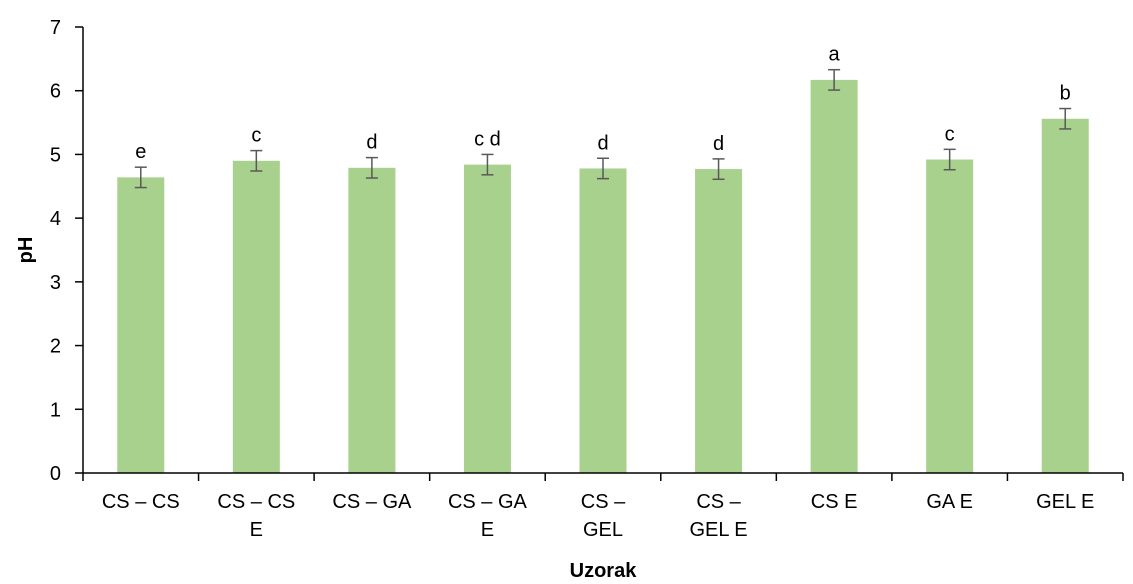 The image size is (1133, 584). Describe the element at coordinates (55, 155) in the screenshot. I see `y-tick-label: 5` at that location.